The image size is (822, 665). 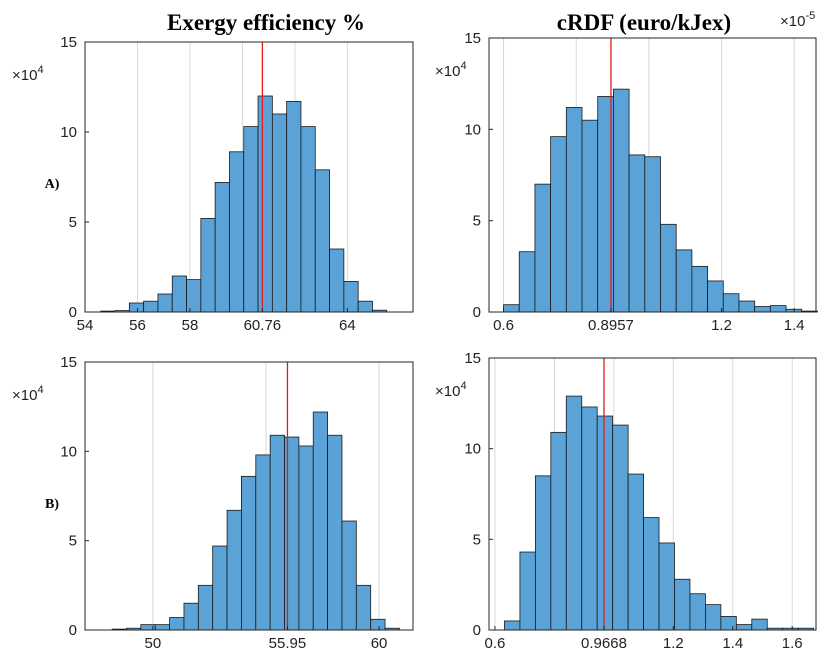 What do you see at coordinates (266, 22) in the screenshot?
I see `column-title-exergy: Exergy efficiency %` at bounding box center [266, 22].